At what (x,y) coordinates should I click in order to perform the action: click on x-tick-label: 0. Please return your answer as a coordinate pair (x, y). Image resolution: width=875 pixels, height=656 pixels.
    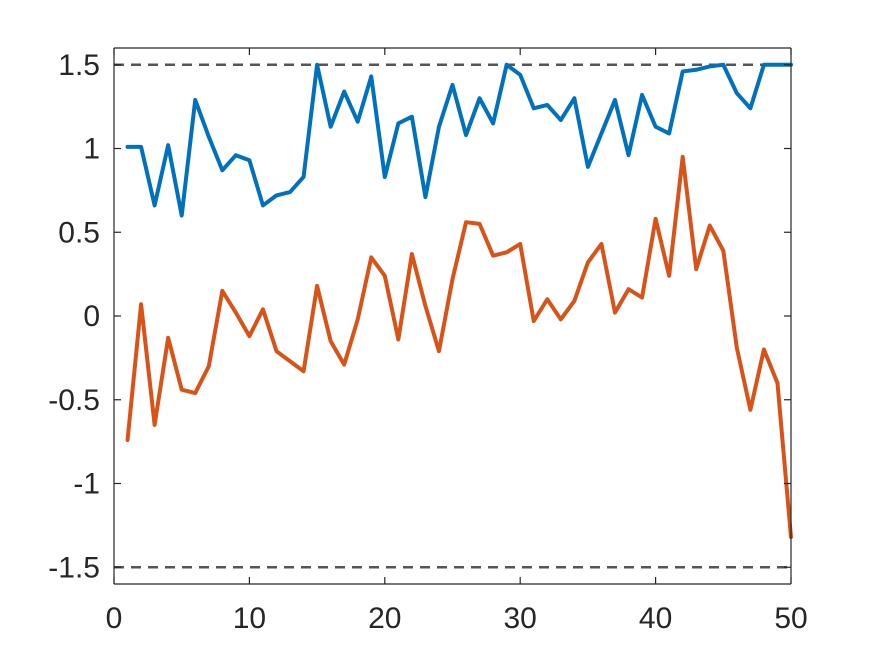
    Looking at the image, I should click on (114, 618).